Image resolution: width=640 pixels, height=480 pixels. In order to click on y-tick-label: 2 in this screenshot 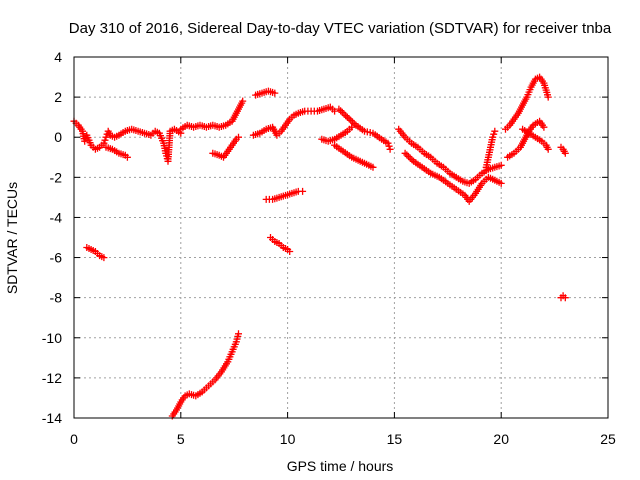, I will do `click(58, 97)`.